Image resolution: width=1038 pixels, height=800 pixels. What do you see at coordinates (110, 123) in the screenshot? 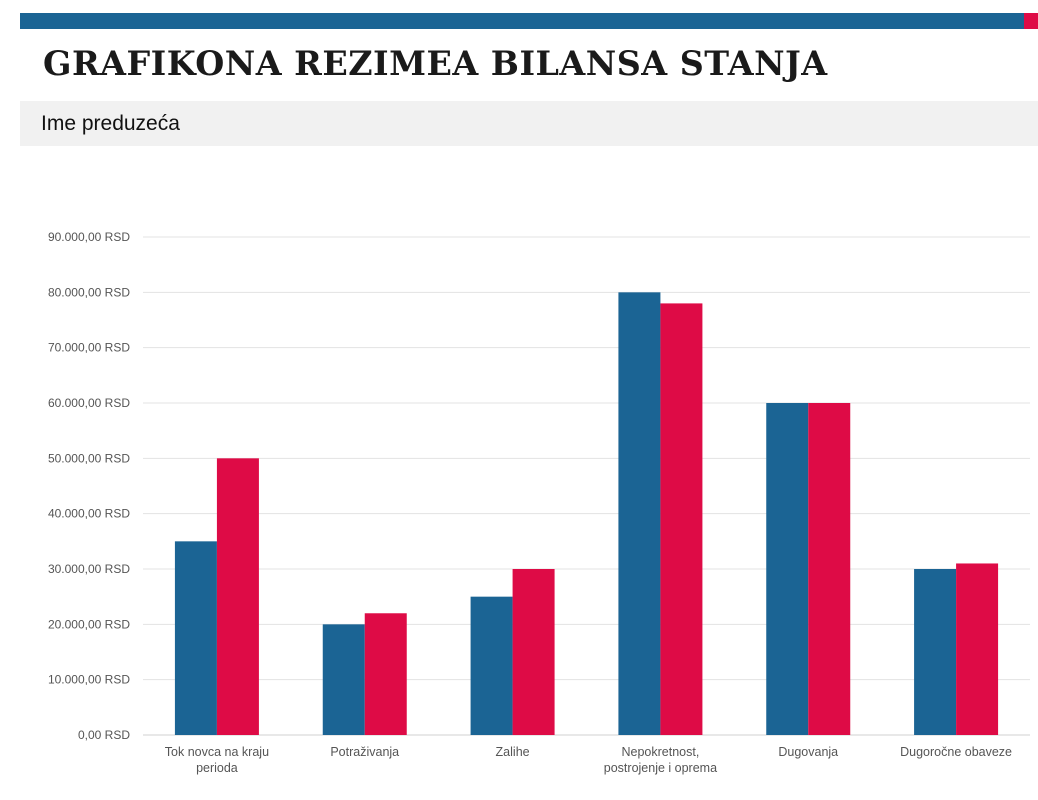
I see `company-name: Ime preduzeća` at bounding box center [110, 123].